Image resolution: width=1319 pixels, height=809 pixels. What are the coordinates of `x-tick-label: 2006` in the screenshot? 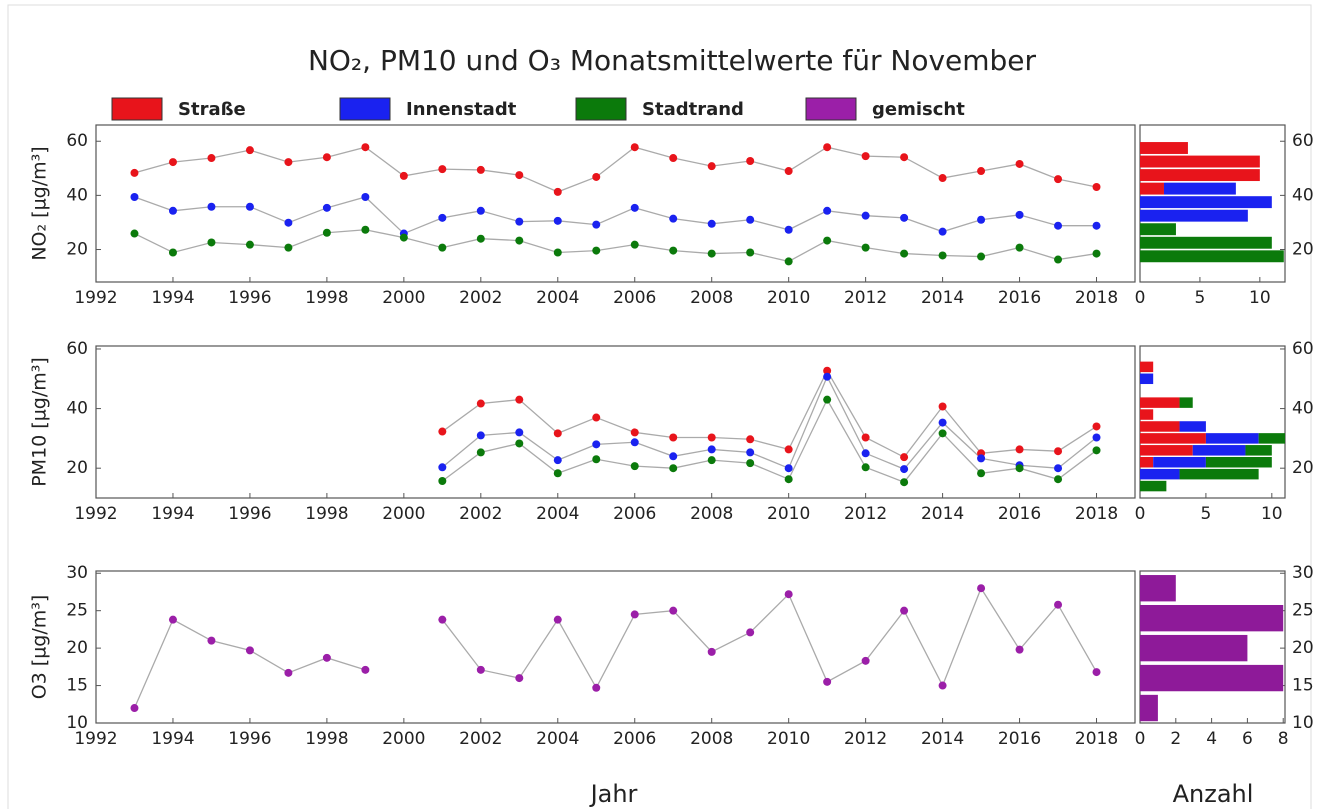 It's located at (634, 514).